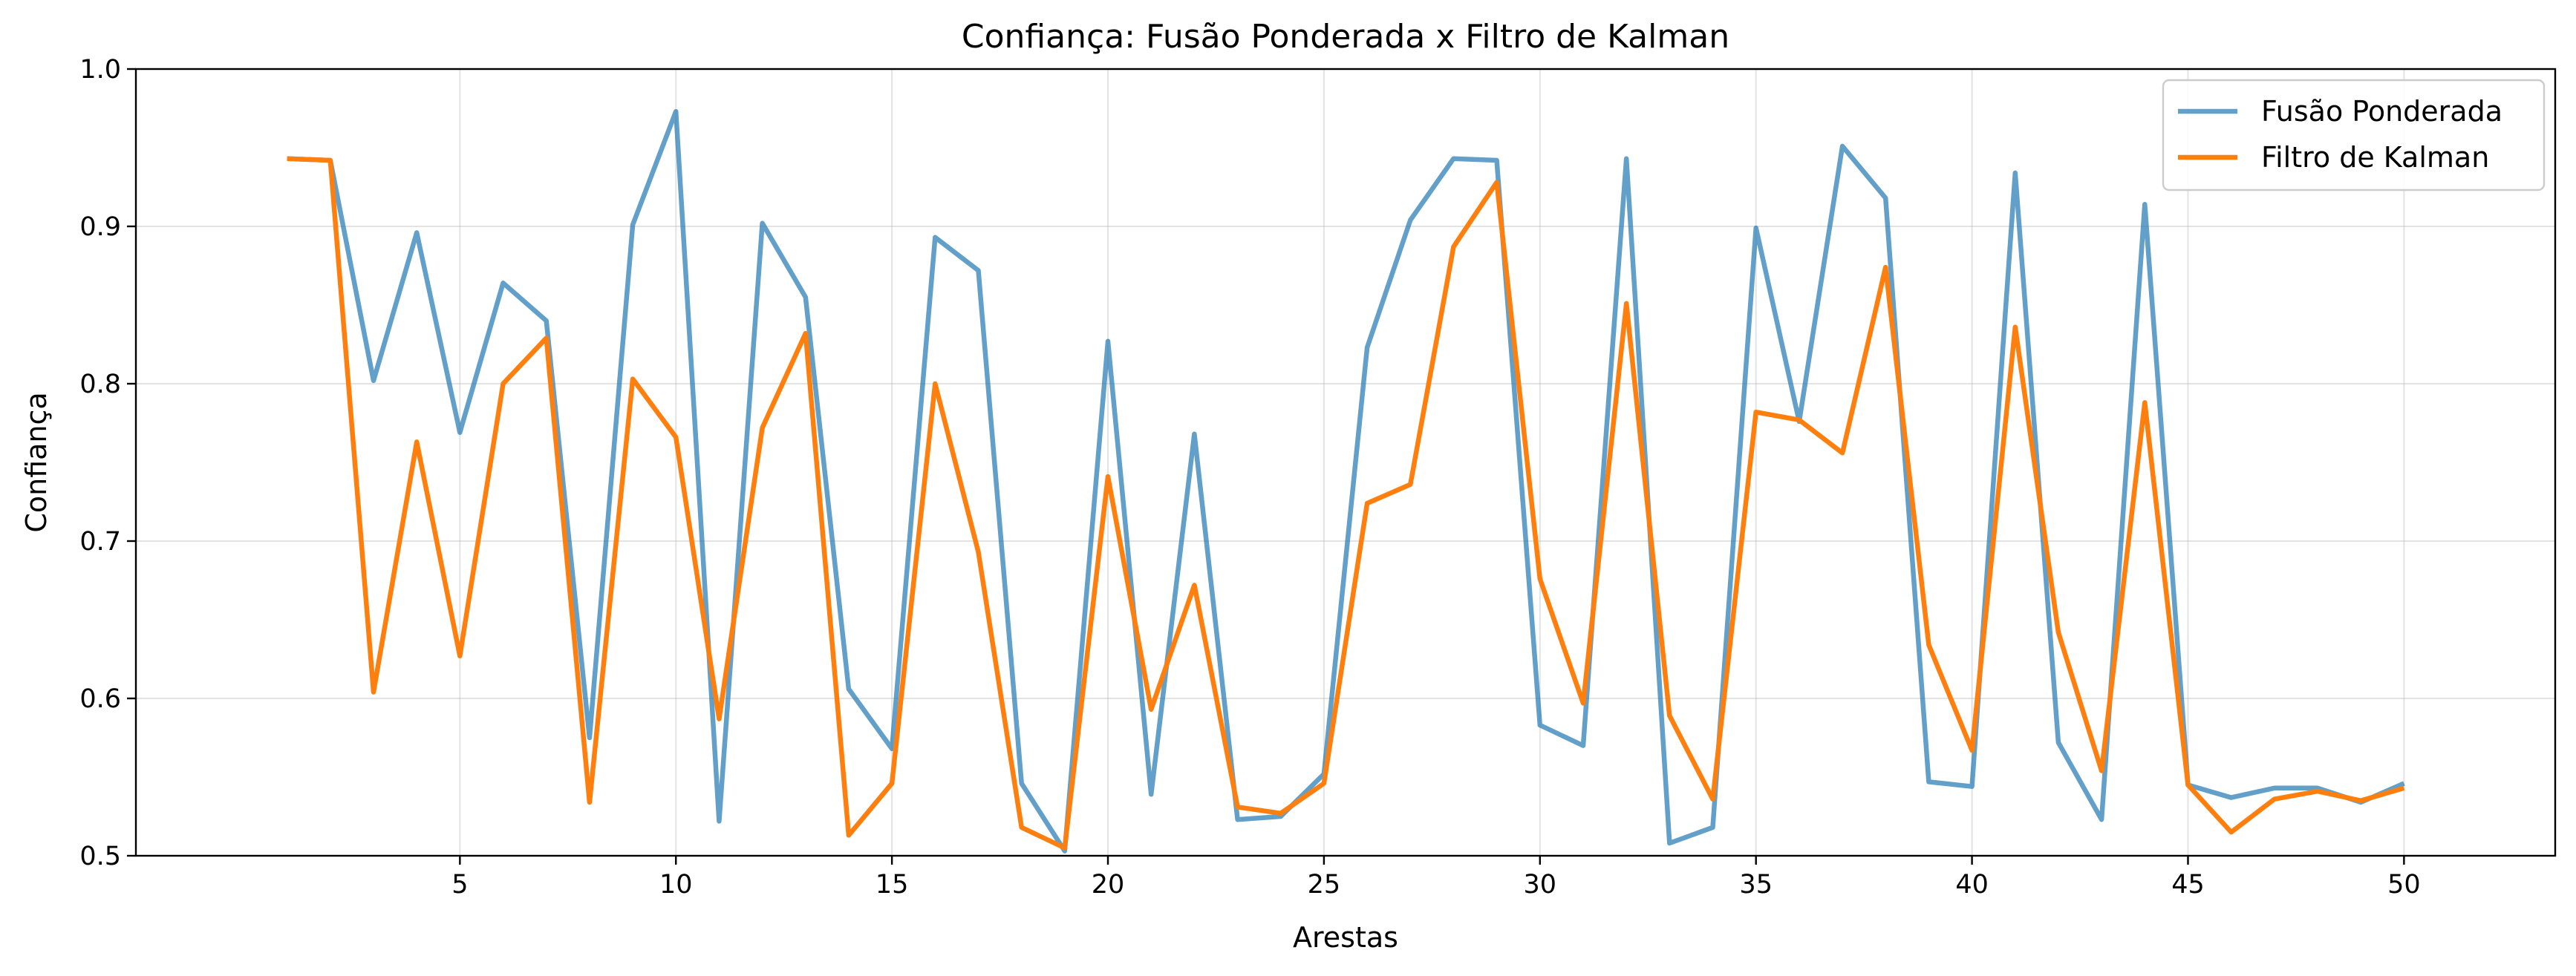 The height and width of the screenshot is (976, 2576). Describe the element at coordinates (2188, 885) in the screenshot. I see `x-tick-label: 45` at that location.